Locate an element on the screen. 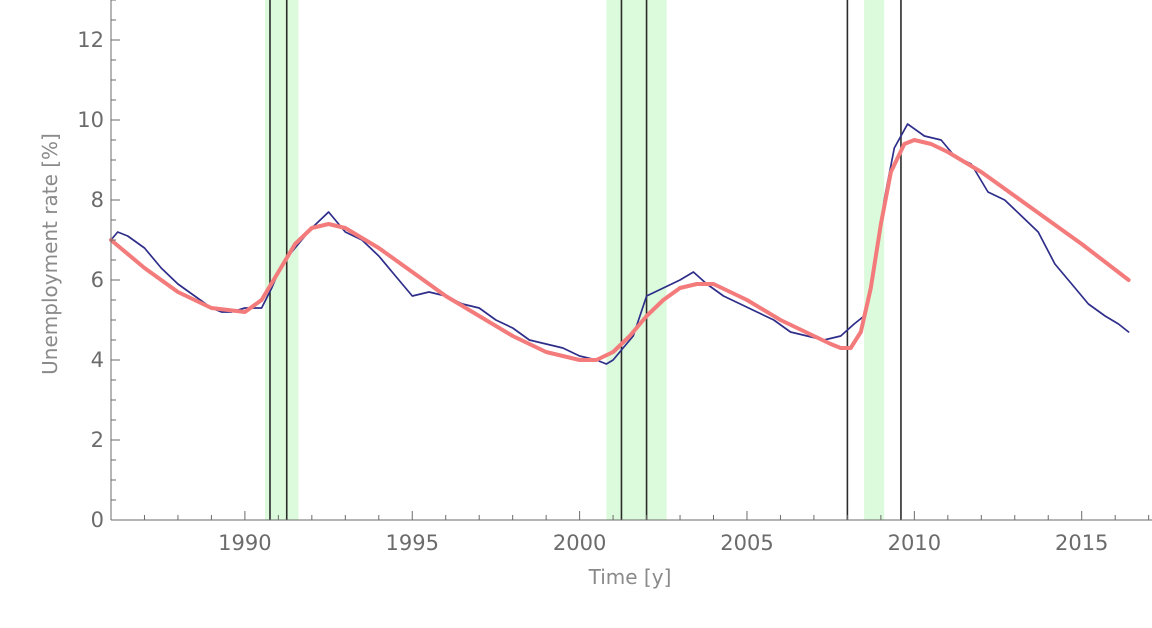 This screenshot has width=1152, height=628. x-tick-label: 2005 is located at coordinates (746, 543).